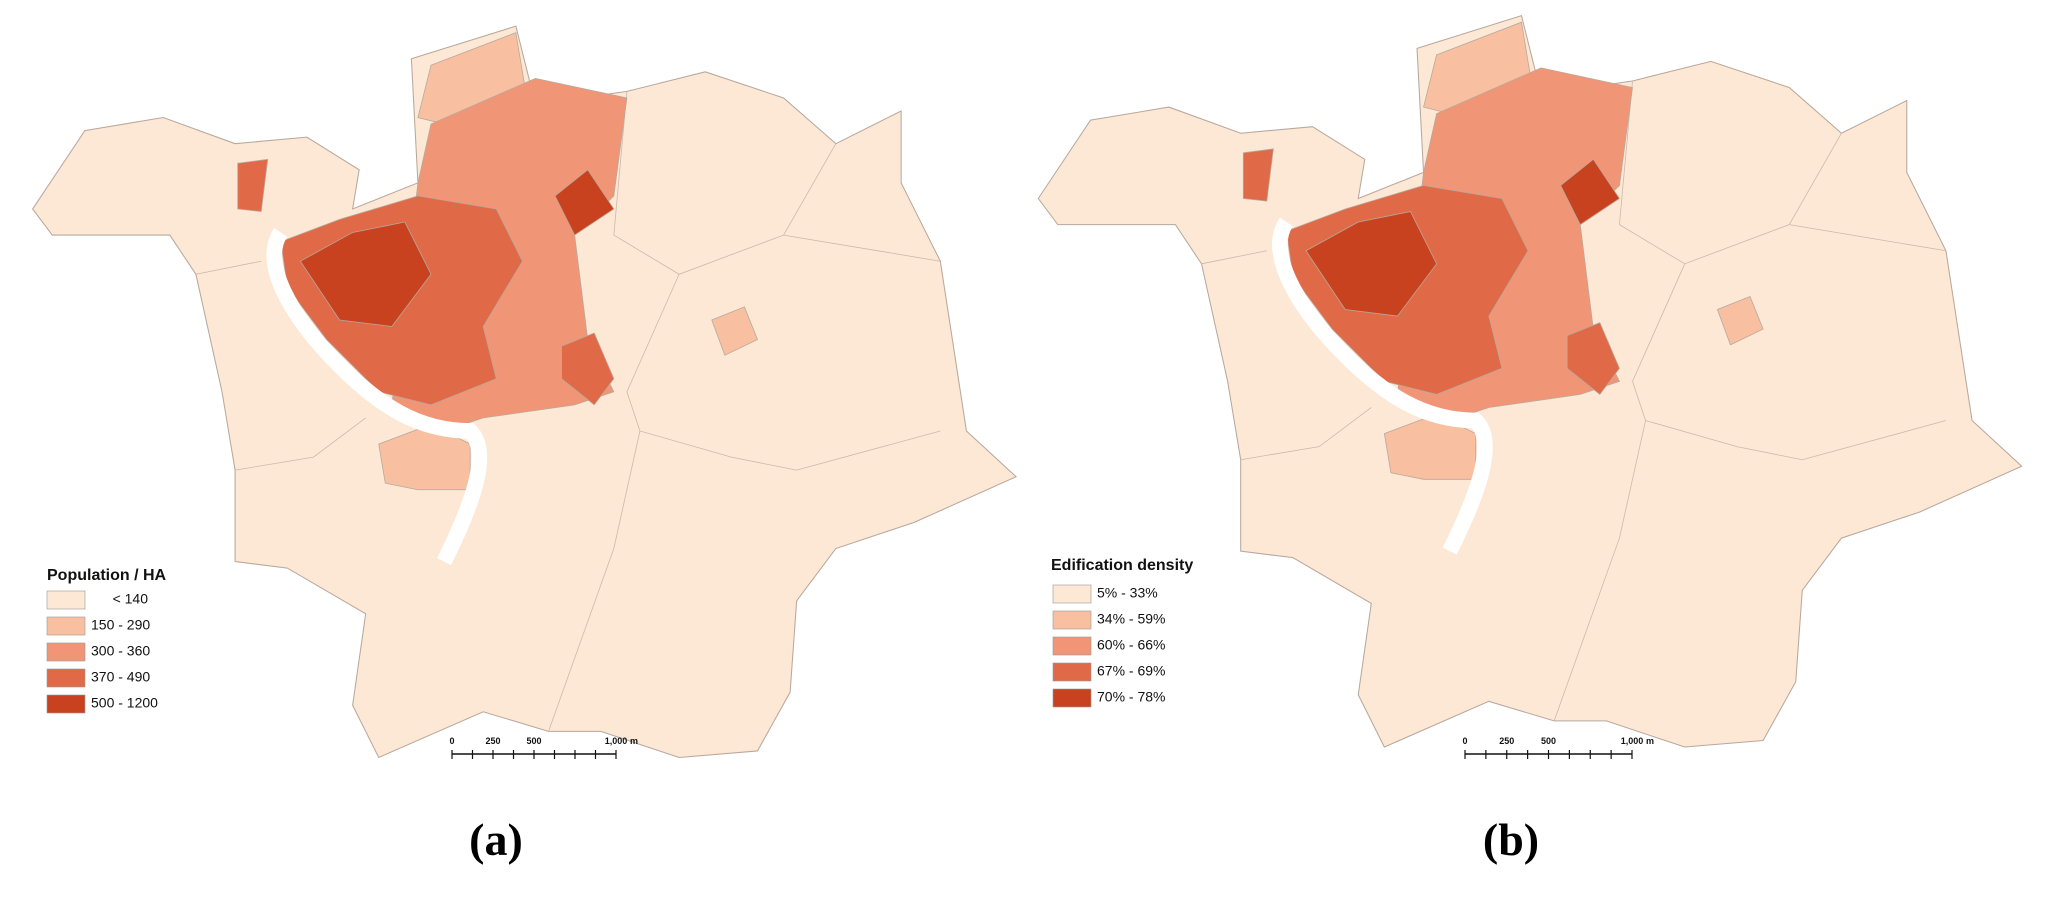 The image size is (2048, 916). What do you see at coordinates (1122, 565) in the screenshot?
I see `legend-title: Edification density` at bounding box center [1122, 565].